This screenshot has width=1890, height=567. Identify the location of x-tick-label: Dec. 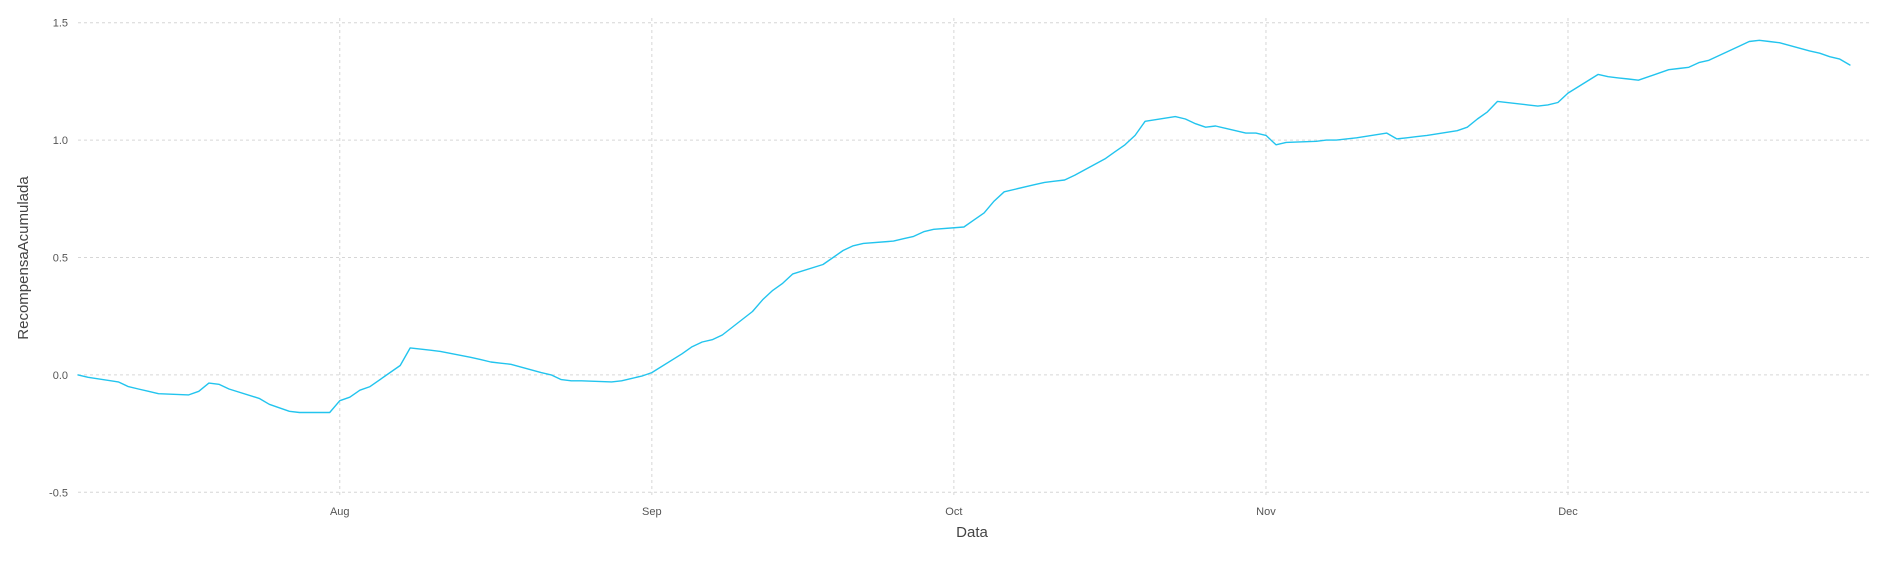
(1568, 512).